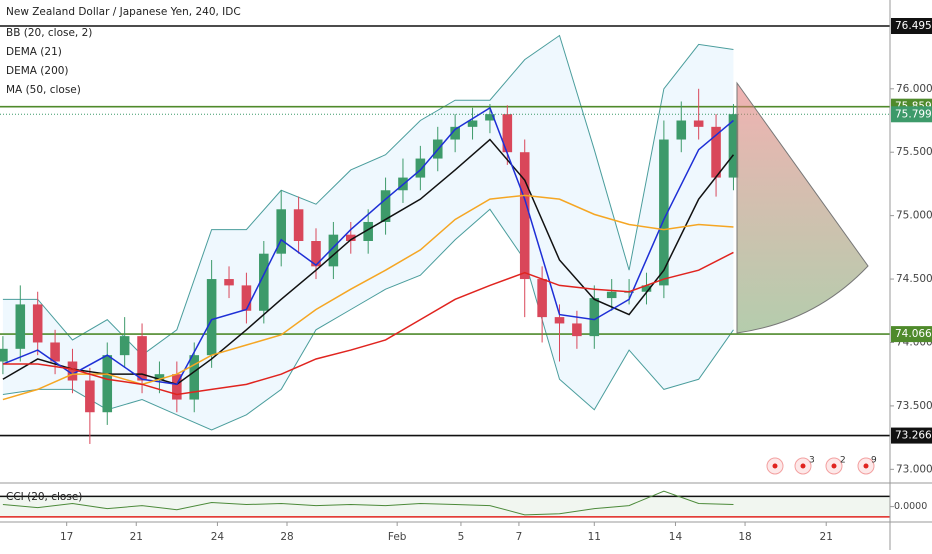 This screenshot has width=932, height=554. I want to click on y-tick-label: 75.000, so click(914, 216).